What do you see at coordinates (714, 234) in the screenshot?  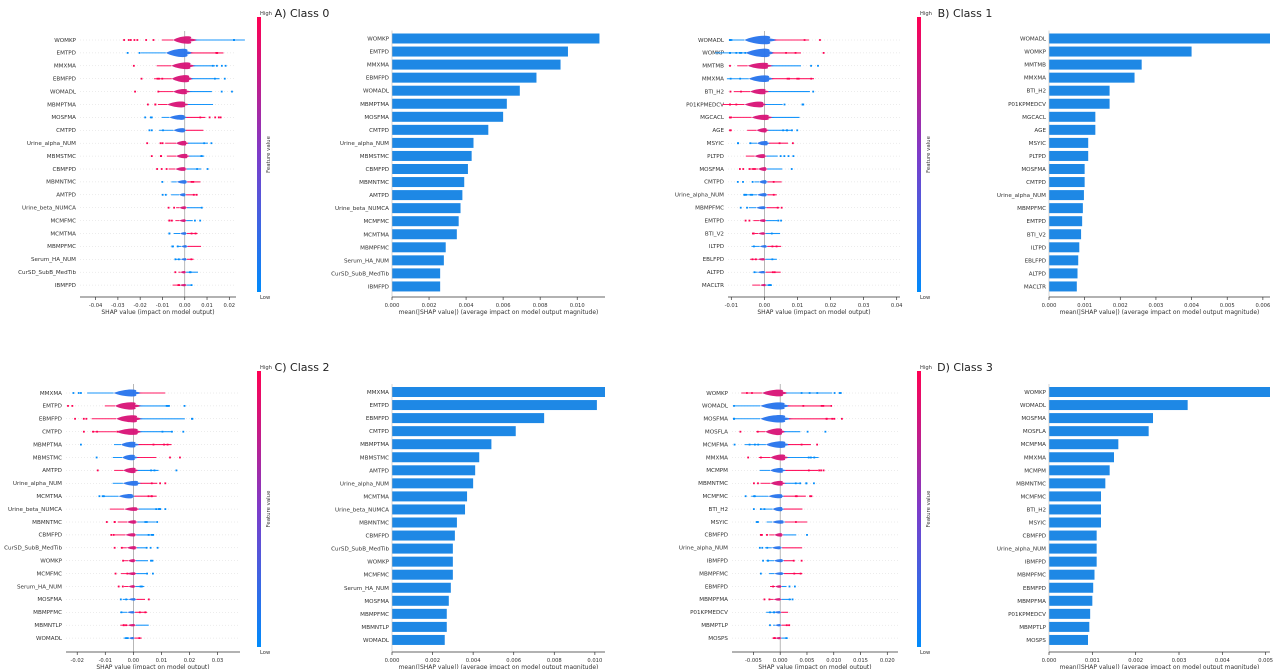 I see `feature-label: BTI_V2` at bounding box center [714, 234].